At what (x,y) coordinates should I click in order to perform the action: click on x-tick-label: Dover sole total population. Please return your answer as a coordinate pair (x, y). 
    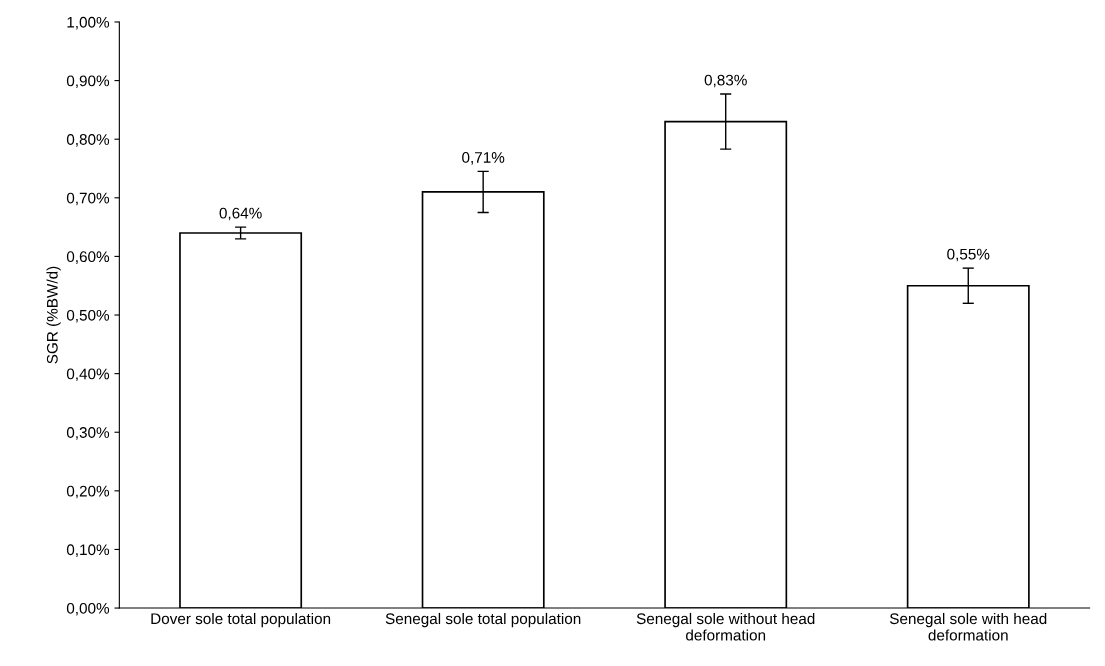
    Looking at the image, I should click on (241, 620).